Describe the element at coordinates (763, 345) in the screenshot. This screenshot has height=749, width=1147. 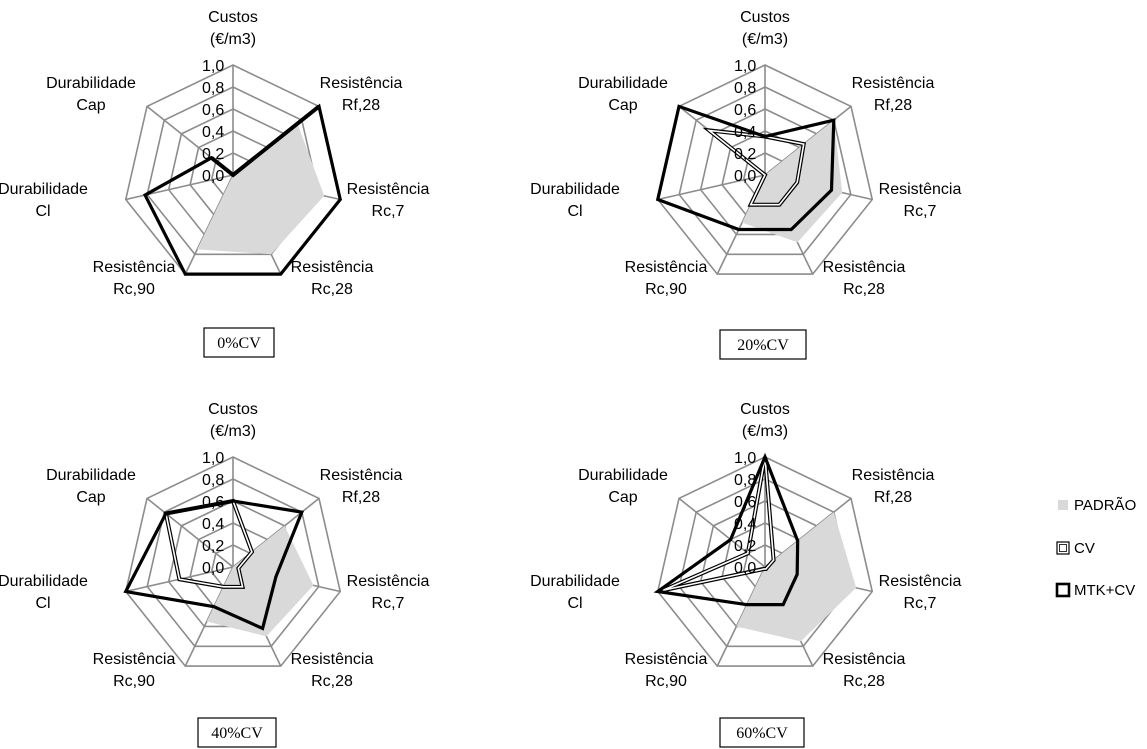
I see `chart-title: 20%CV` at that location.